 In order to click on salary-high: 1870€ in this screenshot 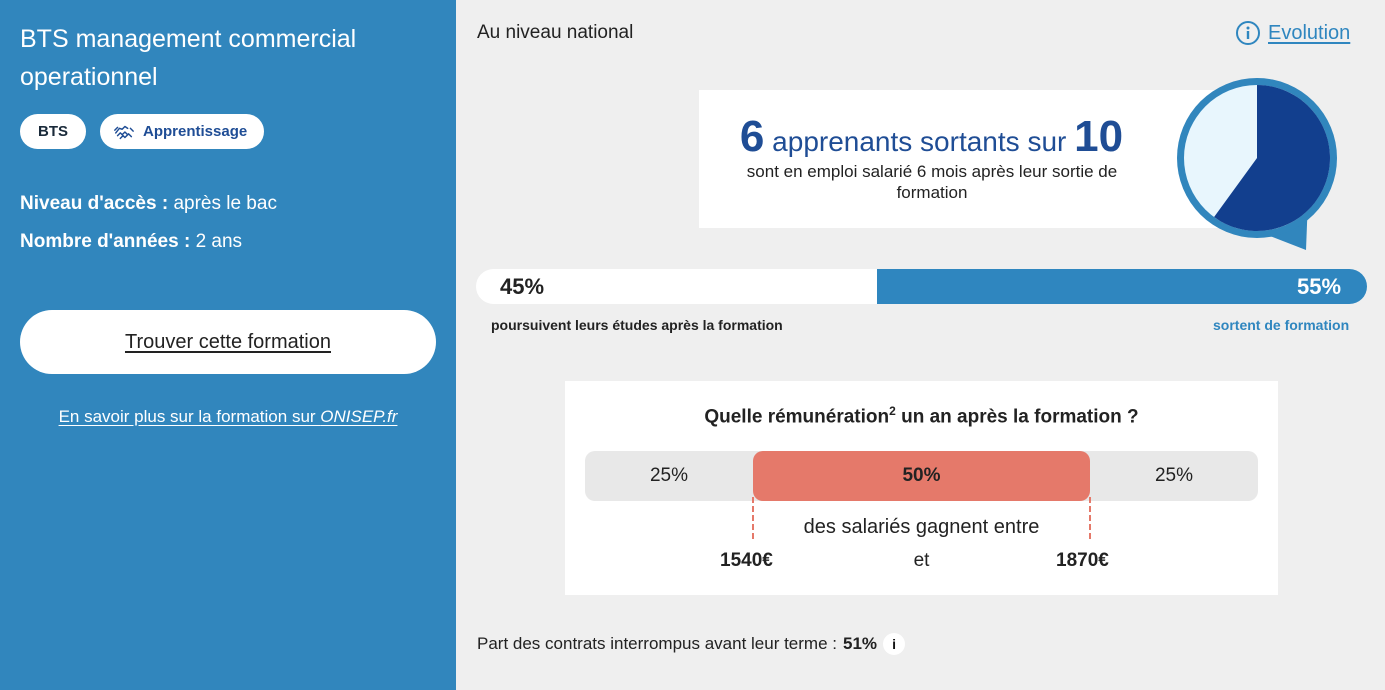, I will do `click(1082, 560)`.